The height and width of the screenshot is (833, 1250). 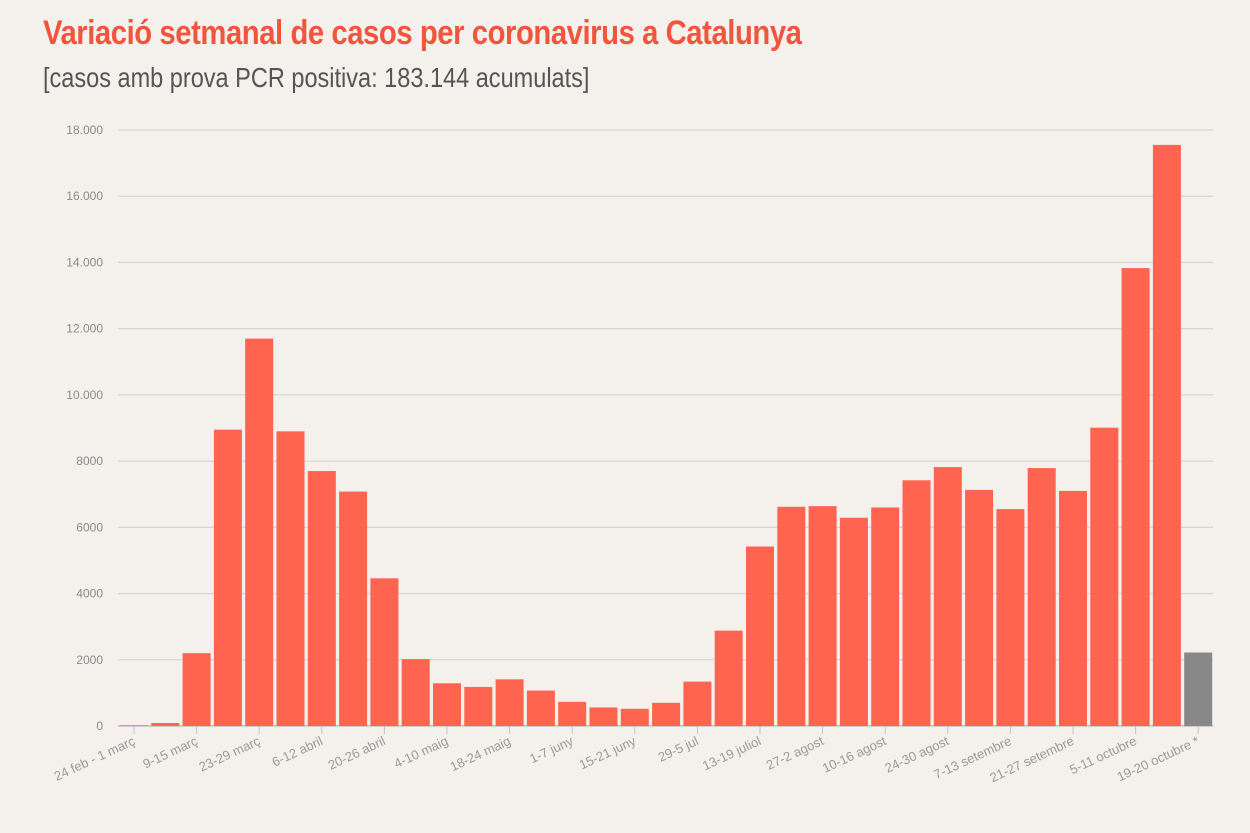 What do you see at coordinates (230, 754) in the screenshot?
I see `x-tick-label: 23-29 març` at bounding box center [230, 754].